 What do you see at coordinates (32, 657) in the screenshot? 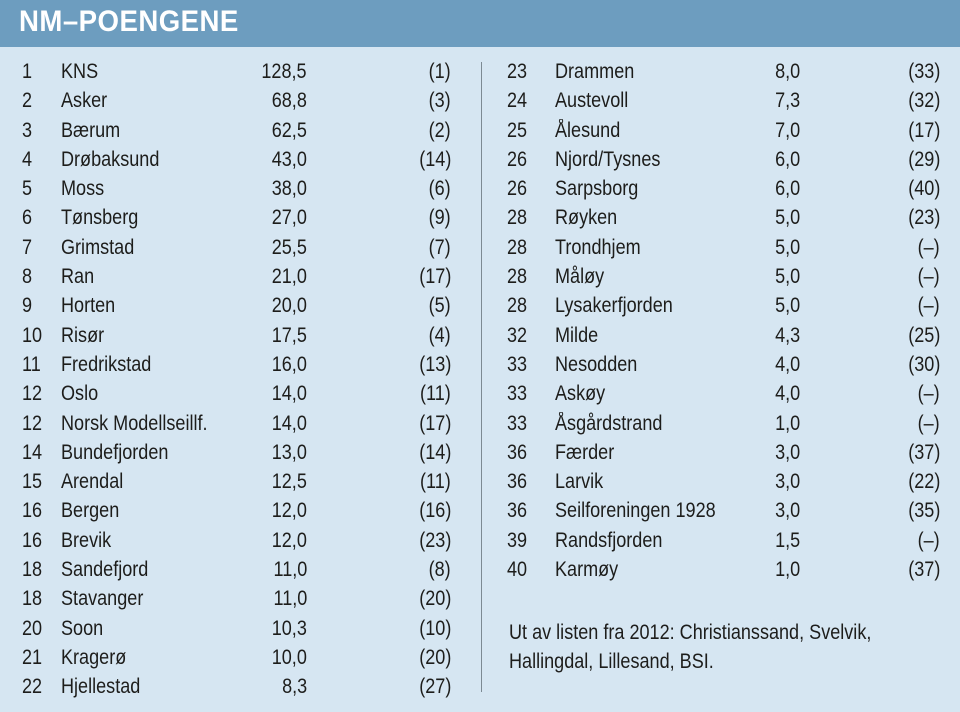
I see `rank-cell: 21` at bounding box center [32, 657].